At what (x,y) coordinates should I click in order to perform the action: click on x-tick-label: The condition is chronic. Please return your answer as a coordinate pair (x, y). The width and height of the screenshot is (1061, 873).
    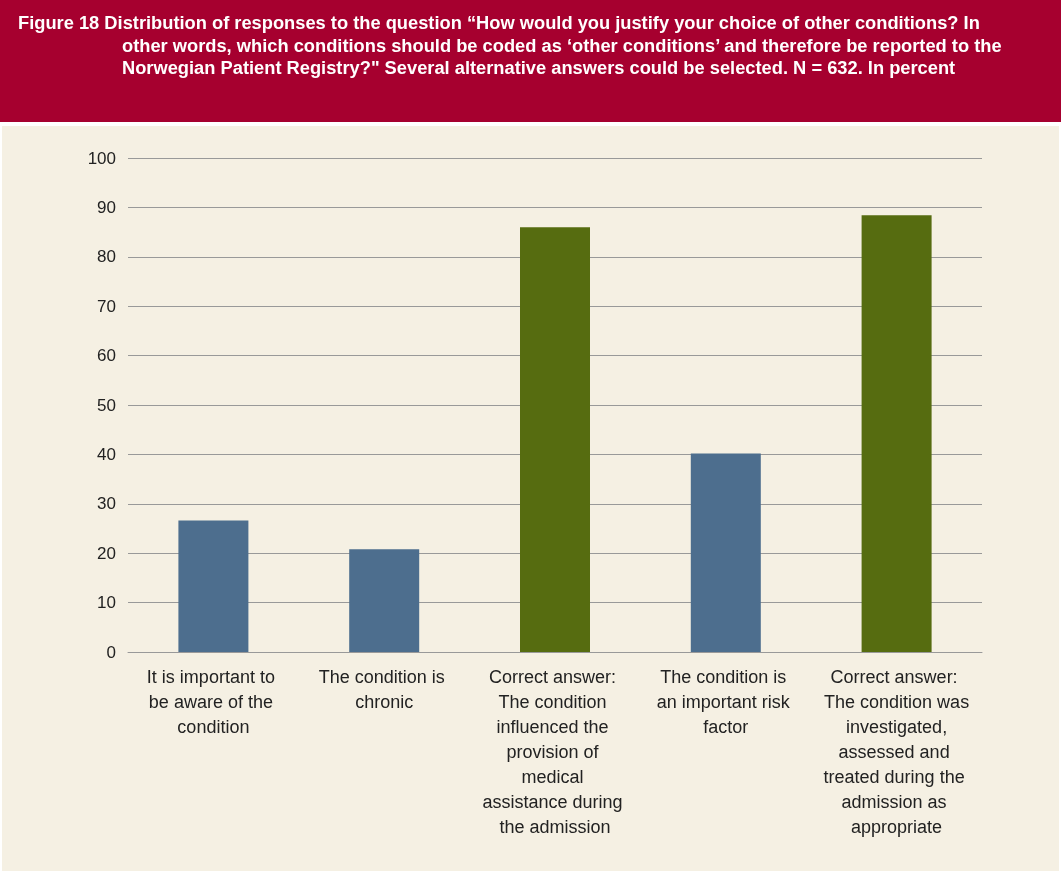
    Looking at the image, I should click on (384, 689).